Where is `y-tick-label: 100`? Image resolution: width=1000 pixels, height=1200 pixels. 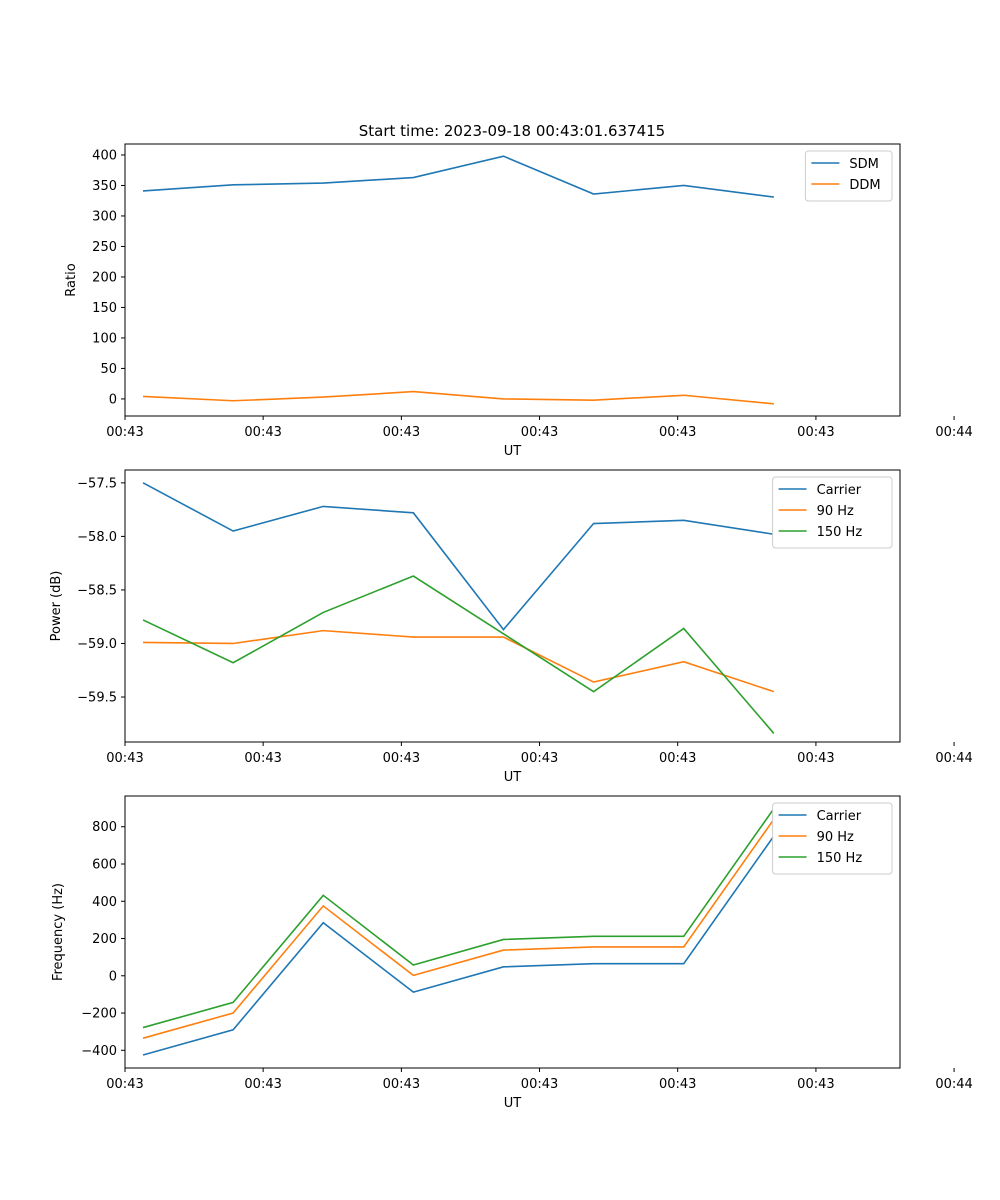
y-tick-label: 100 is located at coordinates (104, 338).